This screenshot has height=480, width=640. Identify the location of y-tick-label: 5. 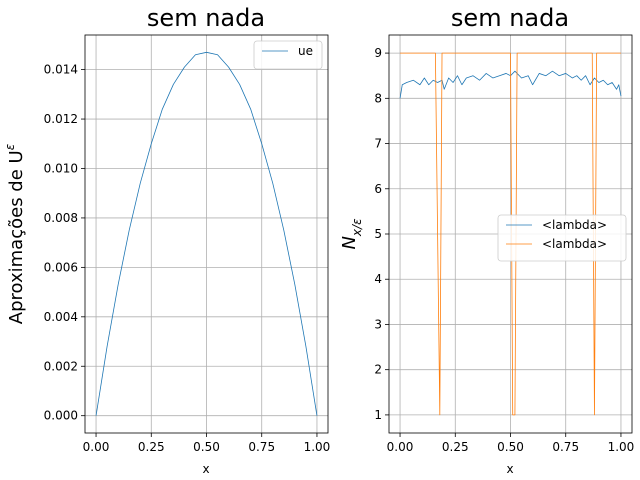
(378, 234).